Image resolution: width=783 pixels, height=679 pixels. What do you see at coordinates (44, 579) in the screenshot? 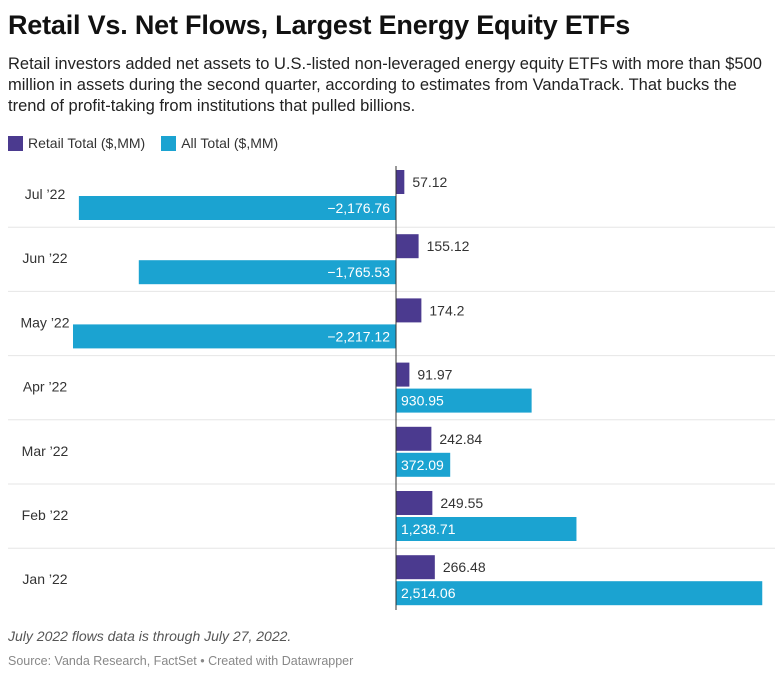
I see `category-label: Jan ’22` at bounding box center [44, 579].